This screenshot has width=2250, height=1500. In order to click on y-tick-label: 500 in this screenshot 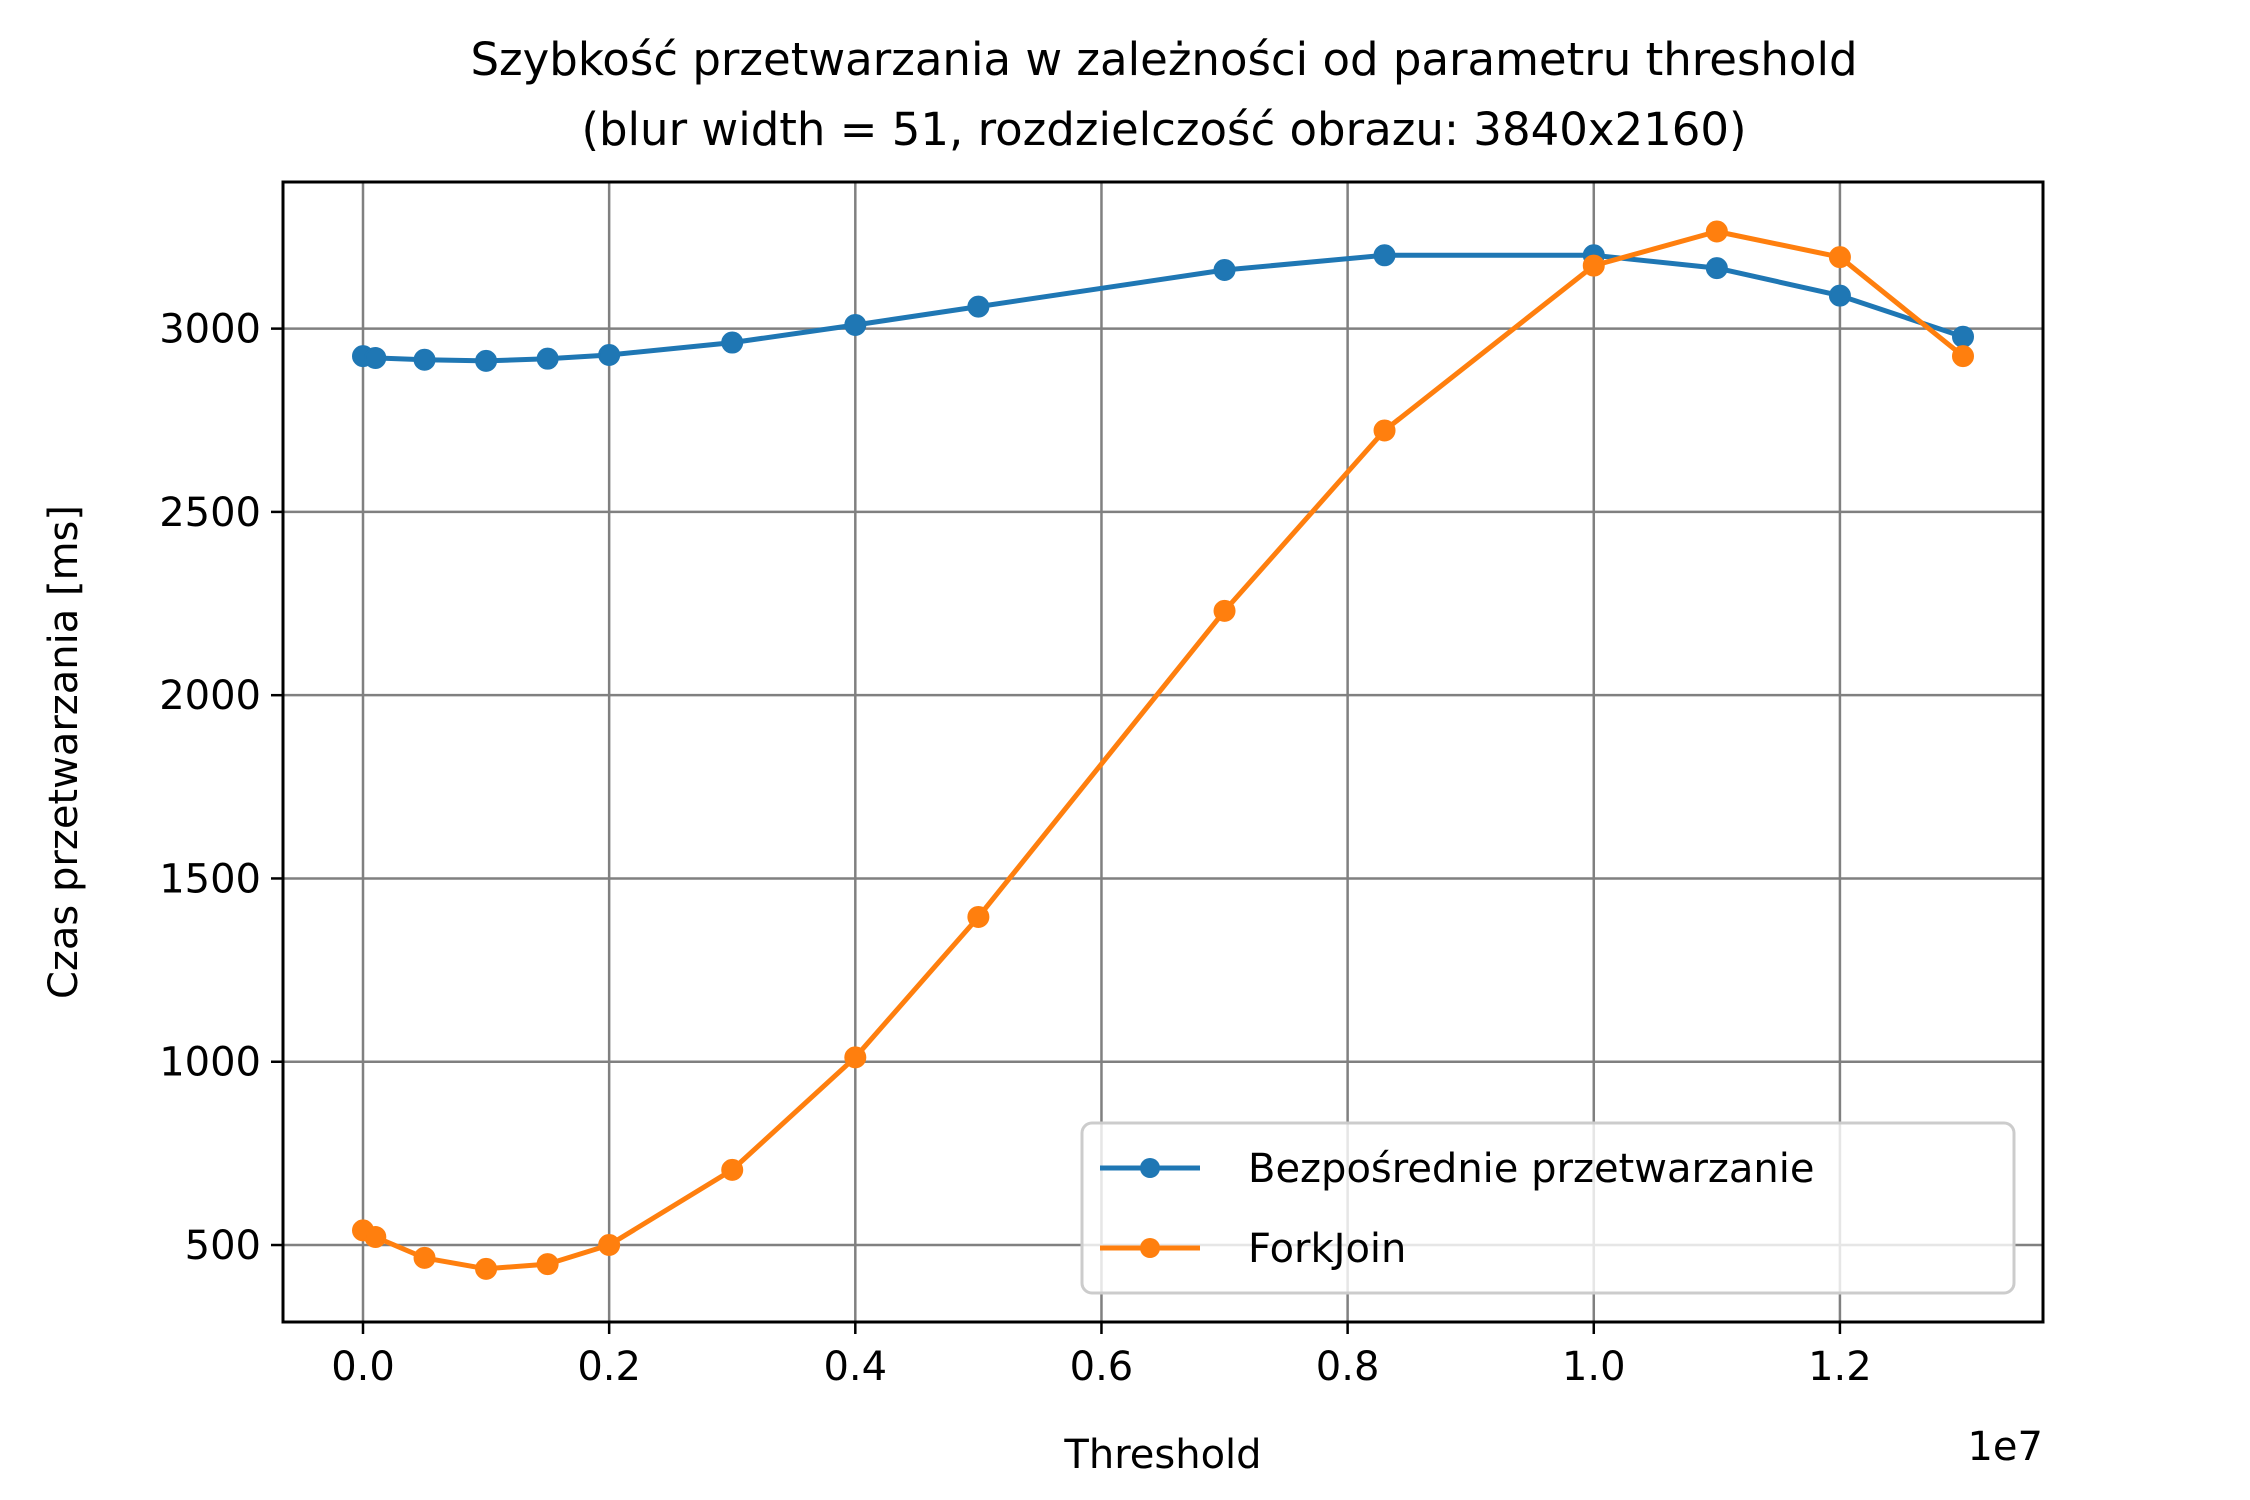, I will do `click(223, 1246)`.